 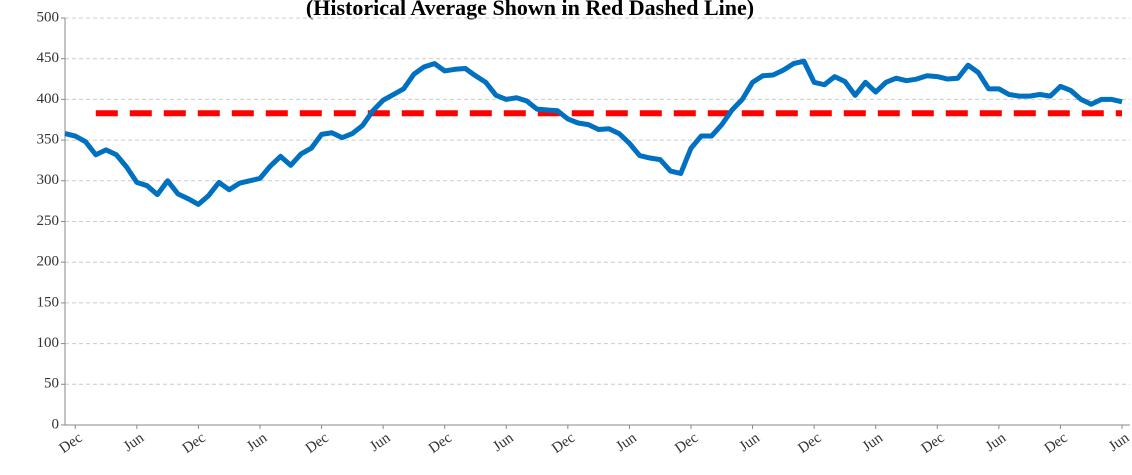 I want to click on y-tick-label: 200, so click(x=48, y=262).